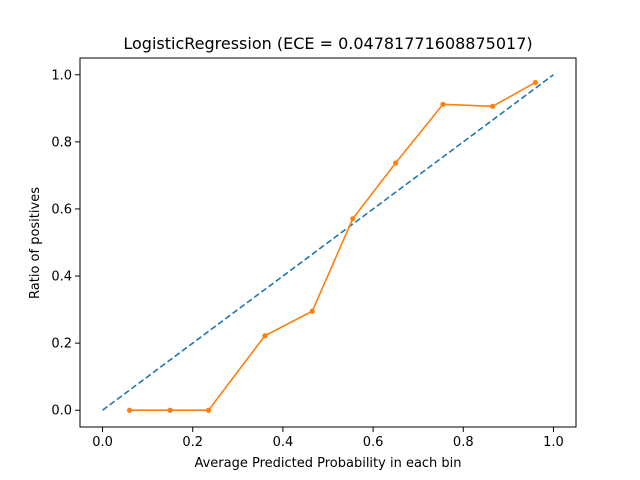 The image size is (640, 480). I want to click on x-tick-label: 1.0, so click(553, 442).